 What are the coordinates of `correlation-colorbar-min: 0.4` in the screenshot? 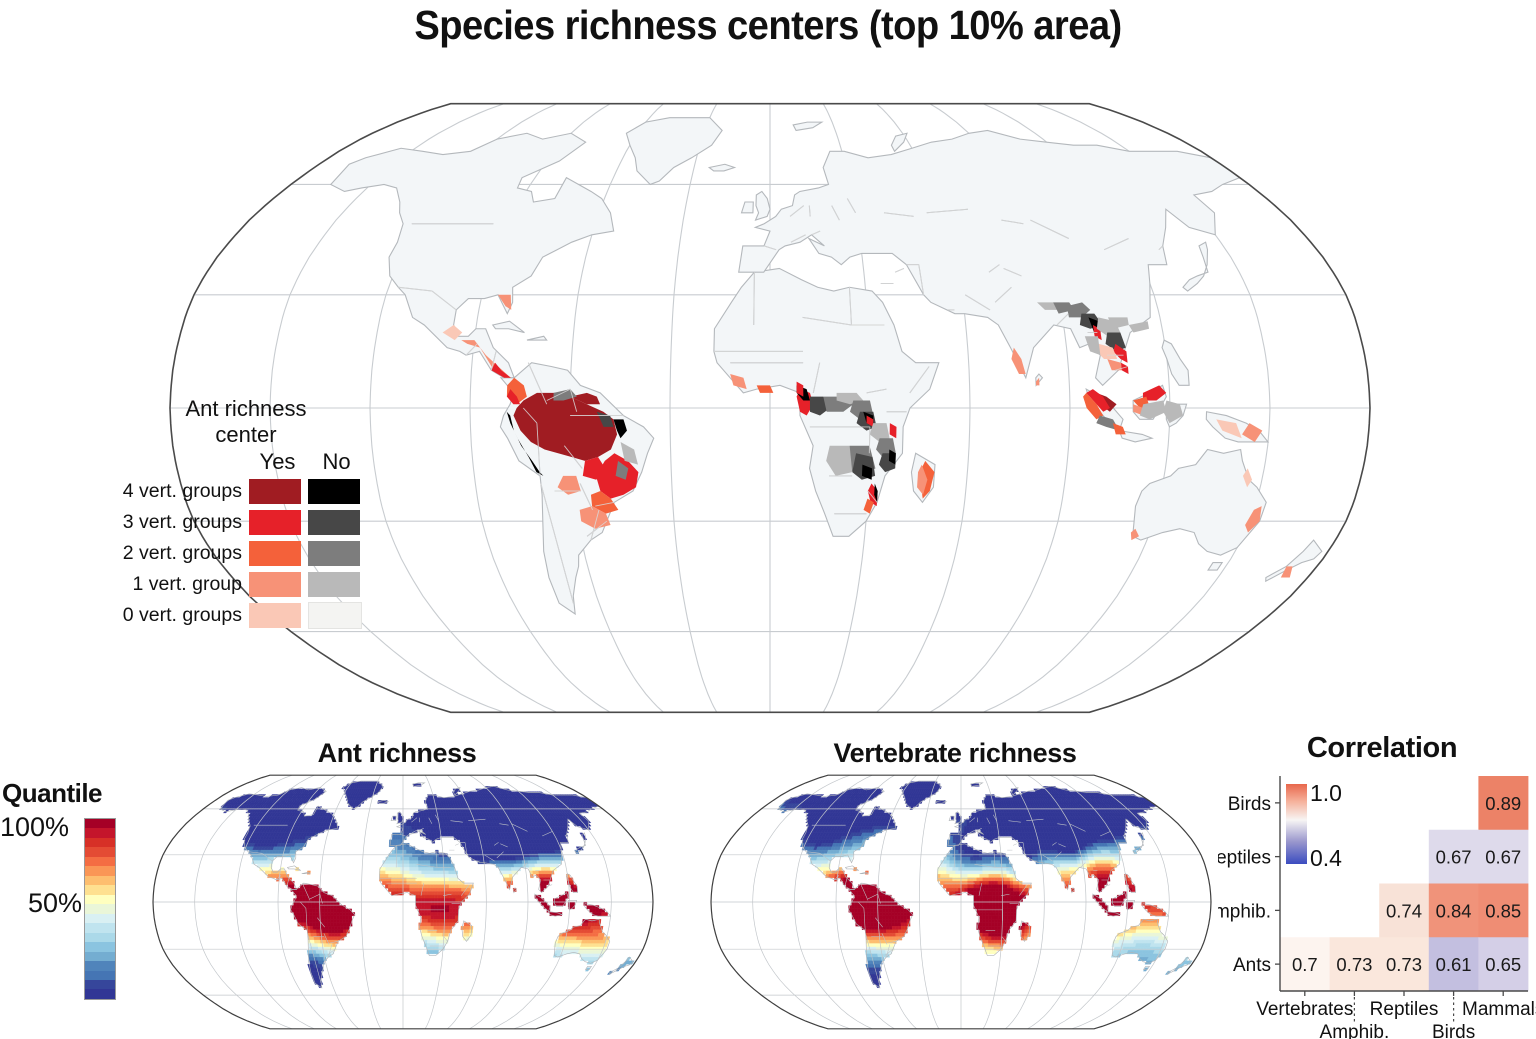 It's located at (1326, 858).